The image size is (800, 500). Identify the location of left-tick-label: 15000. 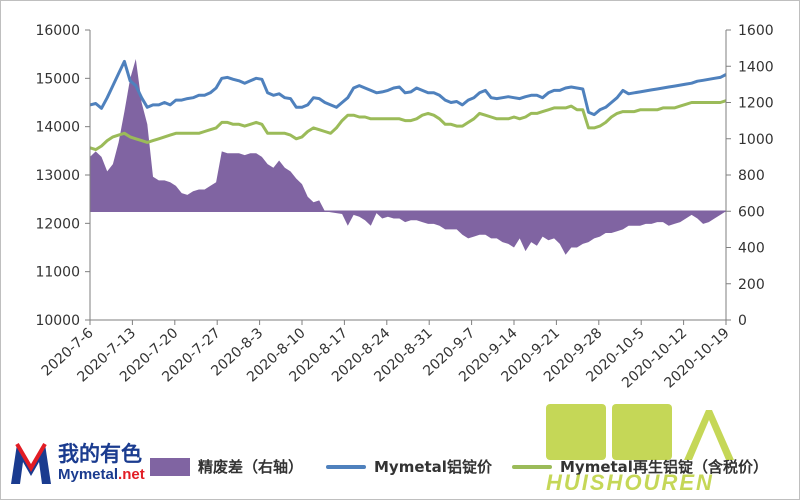
(57, 79).